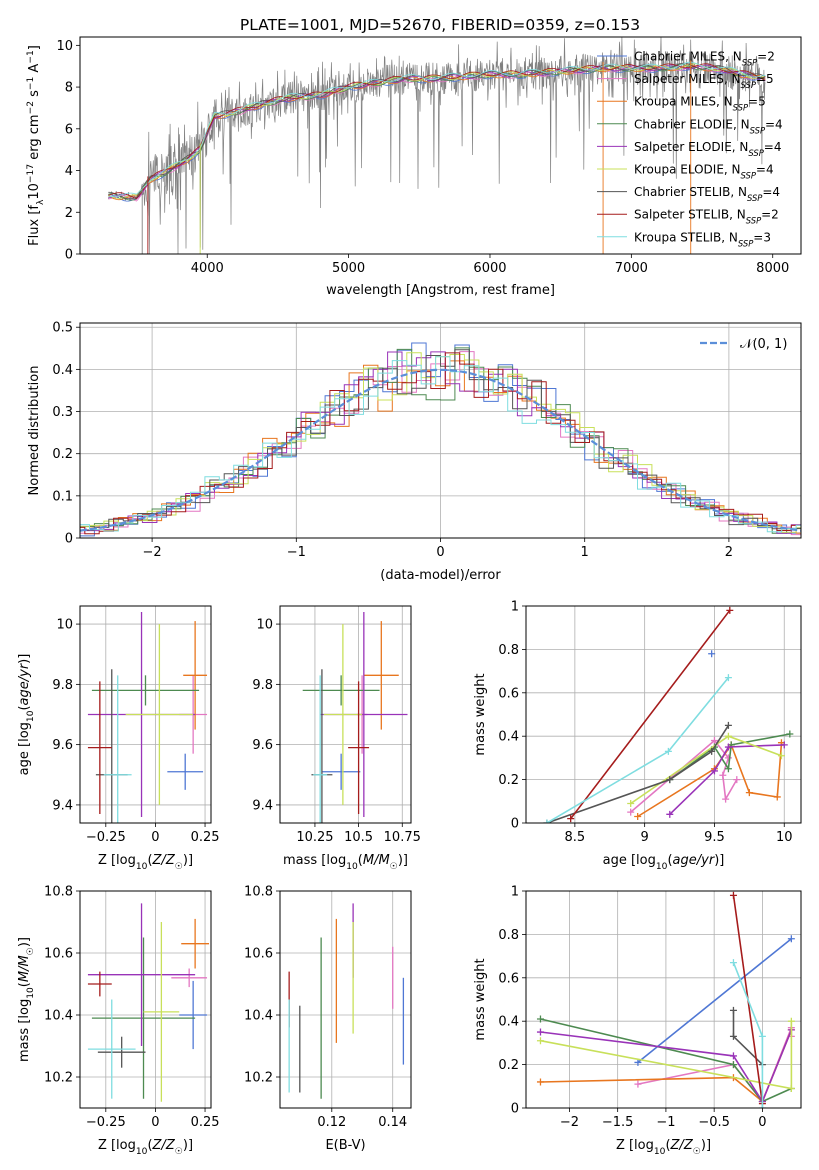 This screenshot has height=1170, width=819. What do you see at coordinates (62, 412) in the screenshot?
I see `tick-label-y: 0.3` at bounding box center [62, 412].